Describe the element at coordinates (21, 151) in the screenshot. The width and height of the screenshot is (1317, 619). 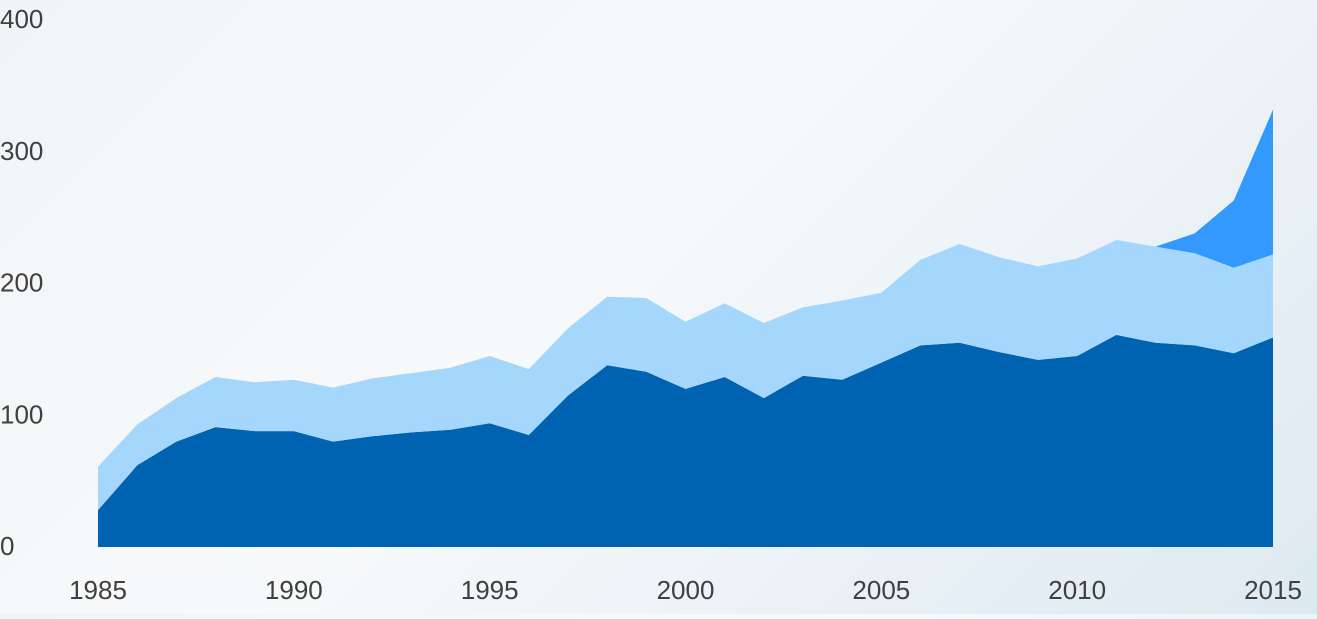
I see `y-tick-label: 300` at that location.